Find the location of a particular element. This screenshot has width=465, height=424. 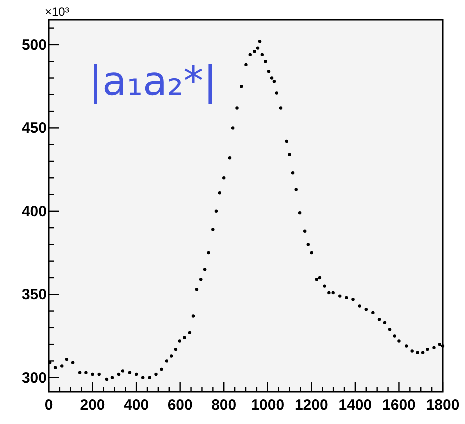

x-tick-label: 1000 is located at coordinates (268, 405).